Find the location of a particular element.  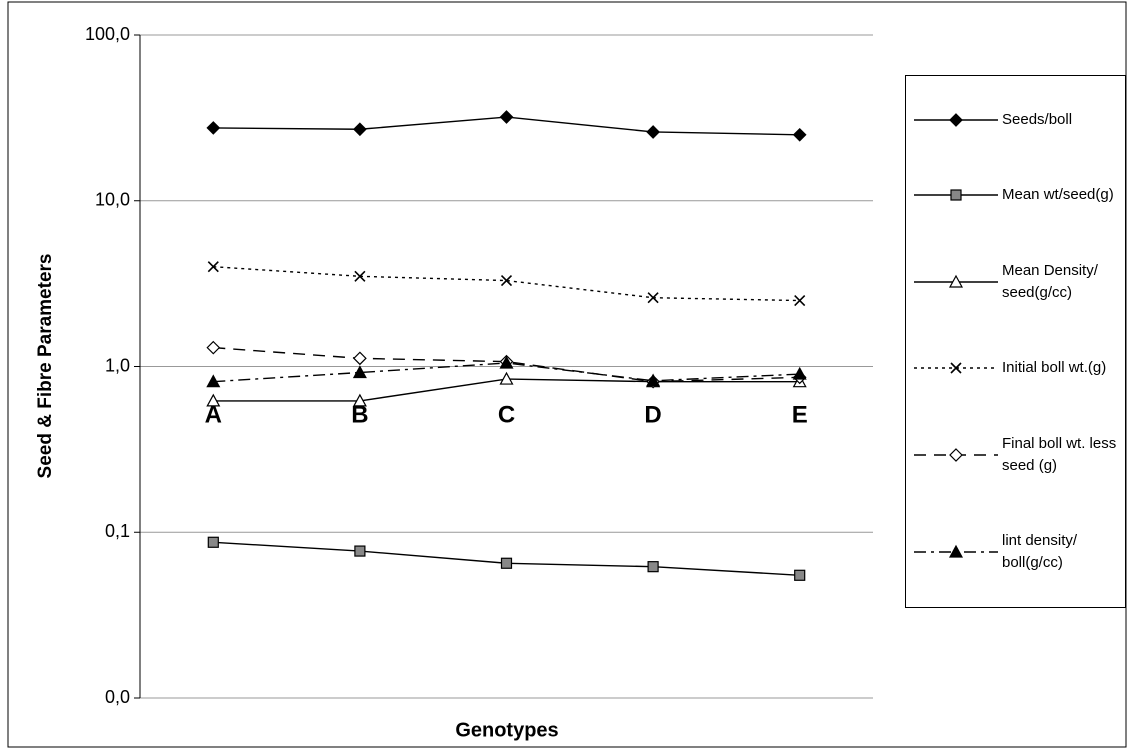

legend-entry: Mean Density/ seed(g/cc) is located at coordinates (1015, 282).